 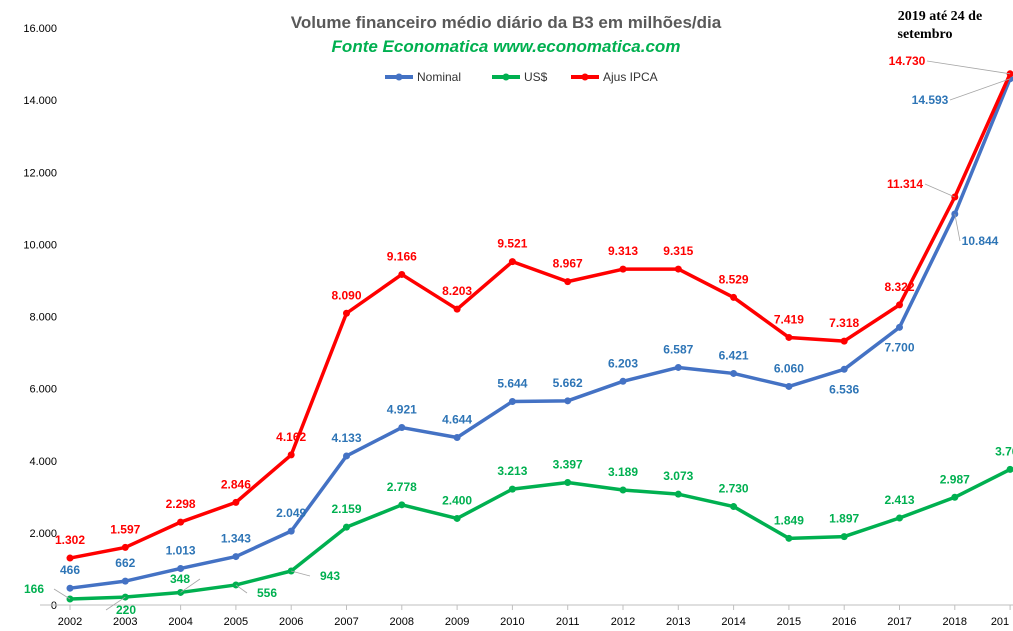 I want to click on data-label: 3.213, so click(x=512, y=471).